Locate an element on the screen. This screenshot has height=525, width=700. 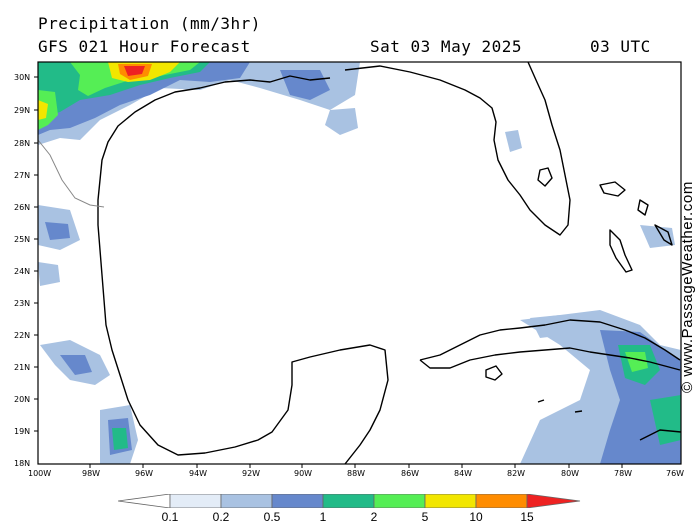
lon-label: 86W is located at coordinates (410, 473).